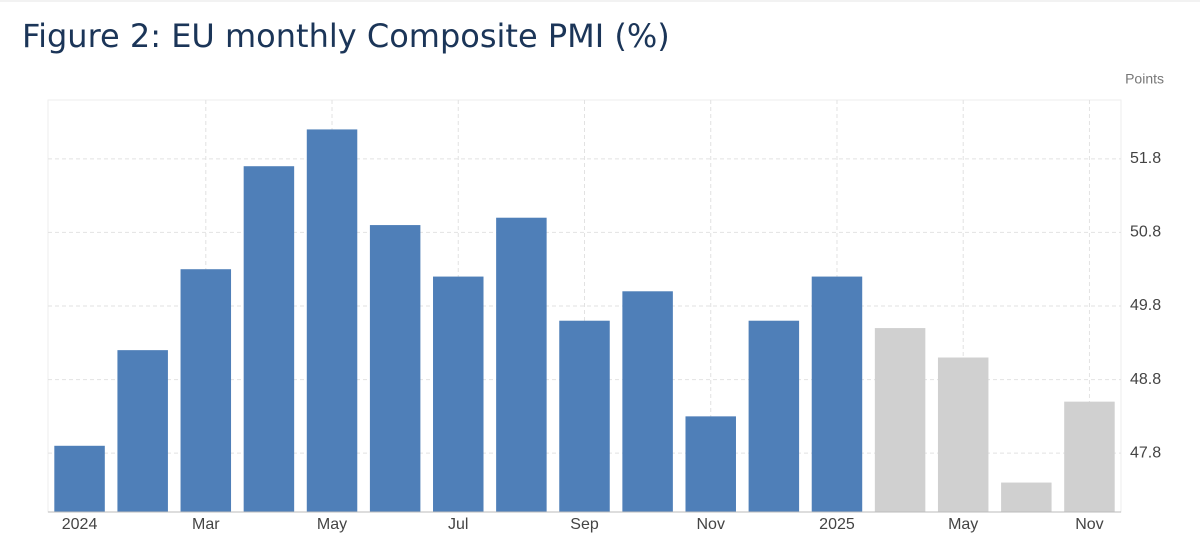 Image resolution: width=1200 pixels, height=559 pixels. What do you see at coordinates (837, 524) in the screenshot?
I see `x-tick-label: 2025` at bounding box center [837, 524].